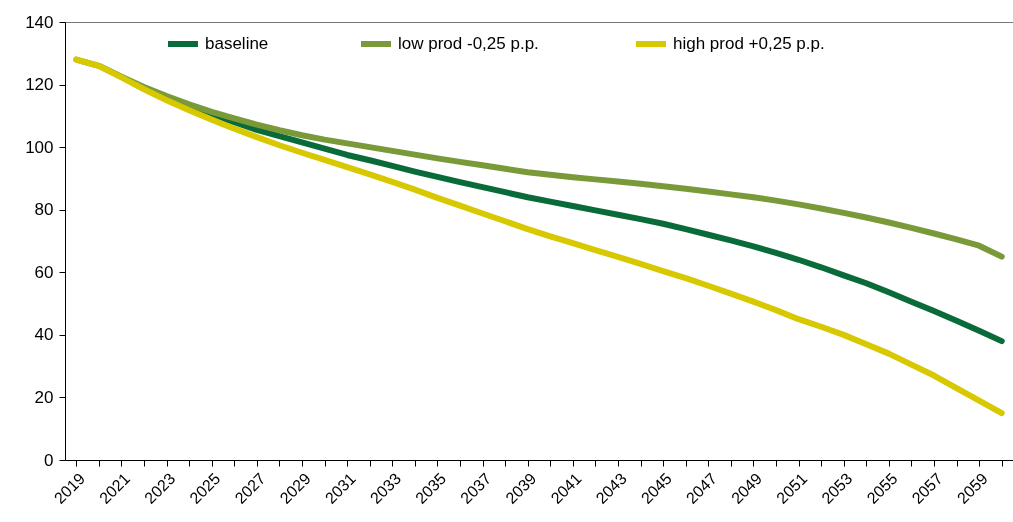  What do you see at coordinates (39, 85) in the screenshot?
I see `y-tick-label: 120` at bounding box center [39, 85].